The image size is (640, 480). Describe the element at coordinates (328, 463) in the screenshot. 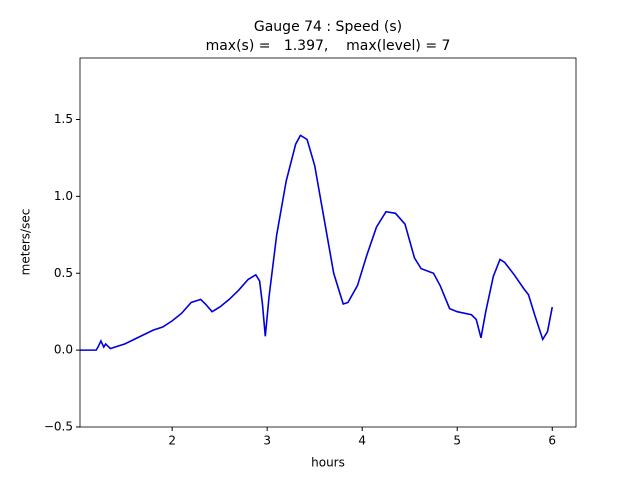

I see `x-axis-label: hours` at that location.